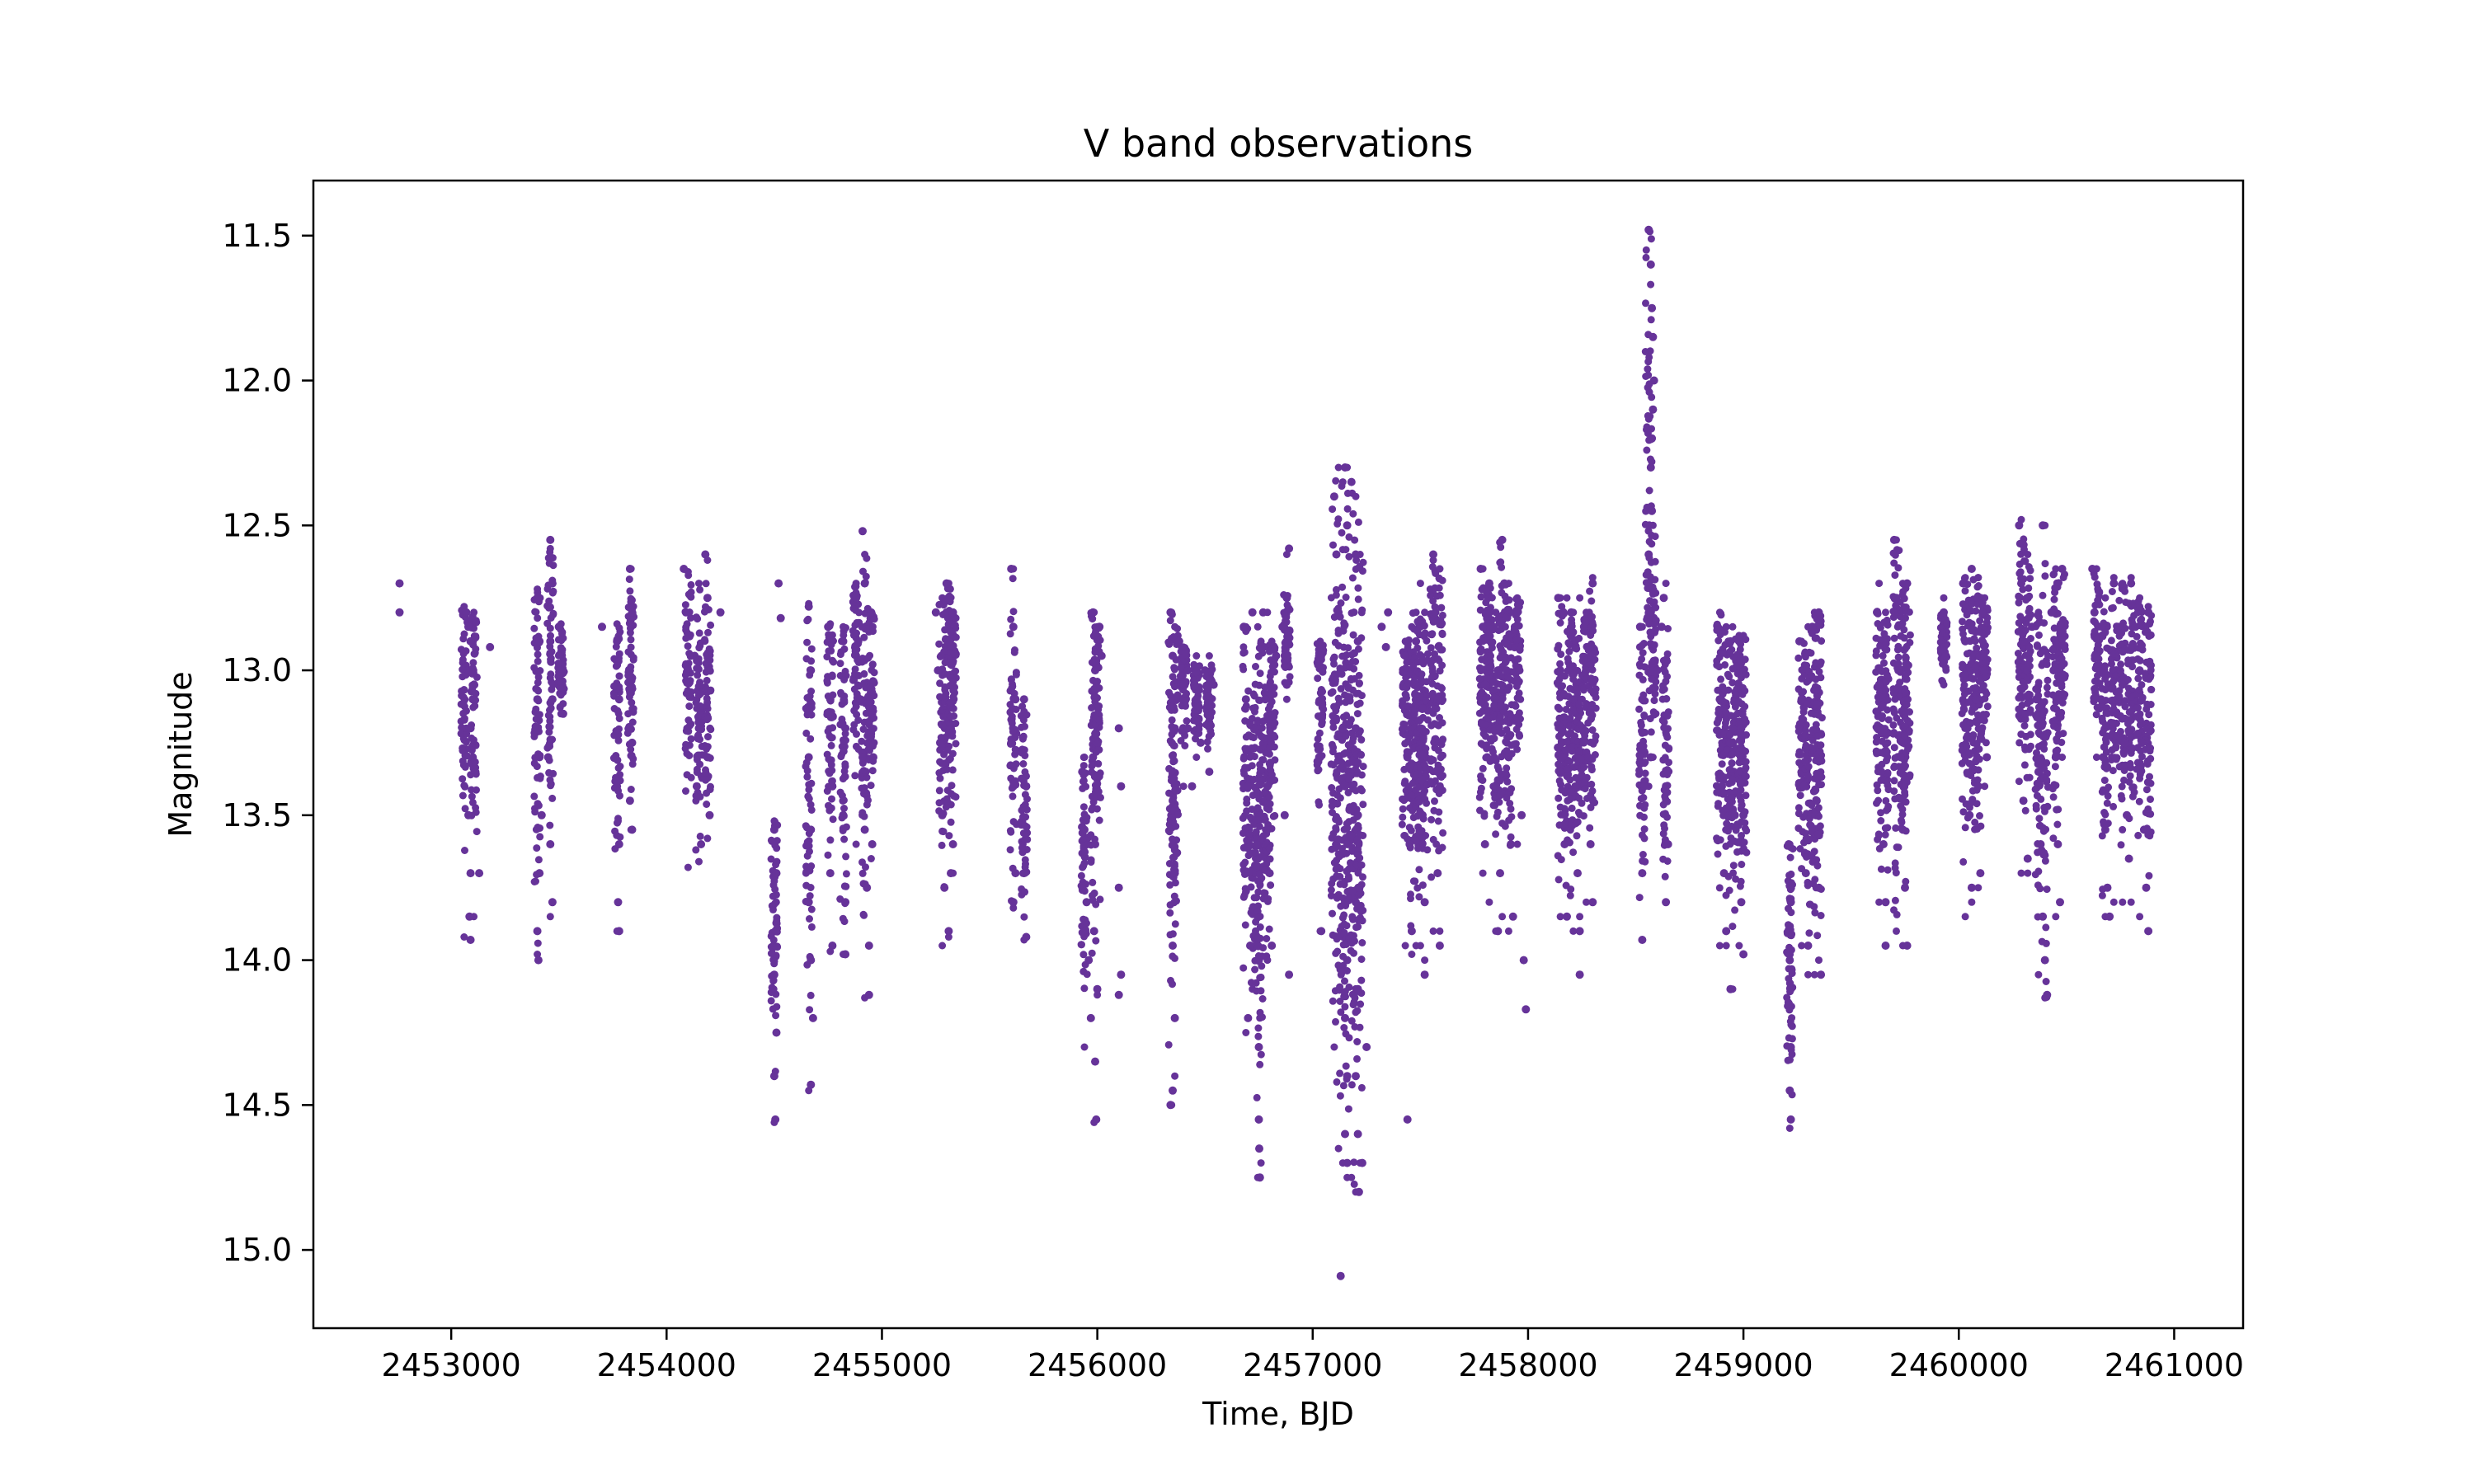 The image size is (2474, 1484). I want to click on chart-title: V band observations, so click(1278, 143).